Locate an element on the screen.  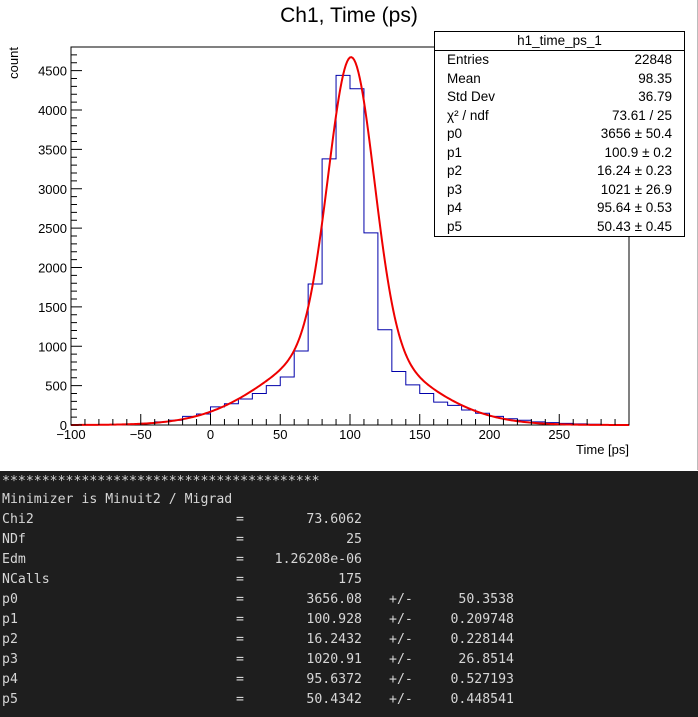
terminal-name: p0 is located at coordinates (10, 599).